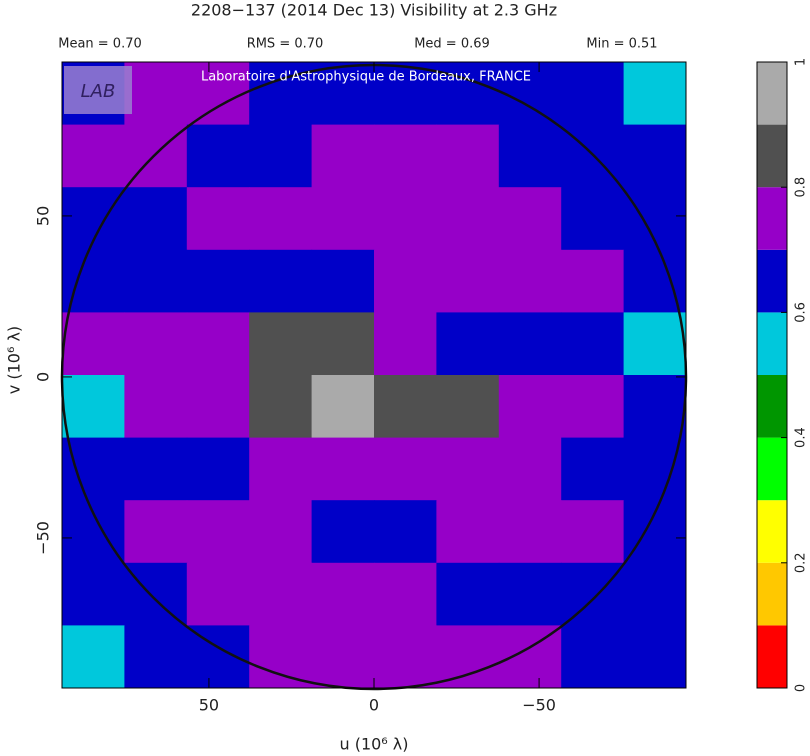  What do you see at coordinates (209, 705) in the screenshot?
I see `x-tick-label: 50` at bounding box center [209, 705].